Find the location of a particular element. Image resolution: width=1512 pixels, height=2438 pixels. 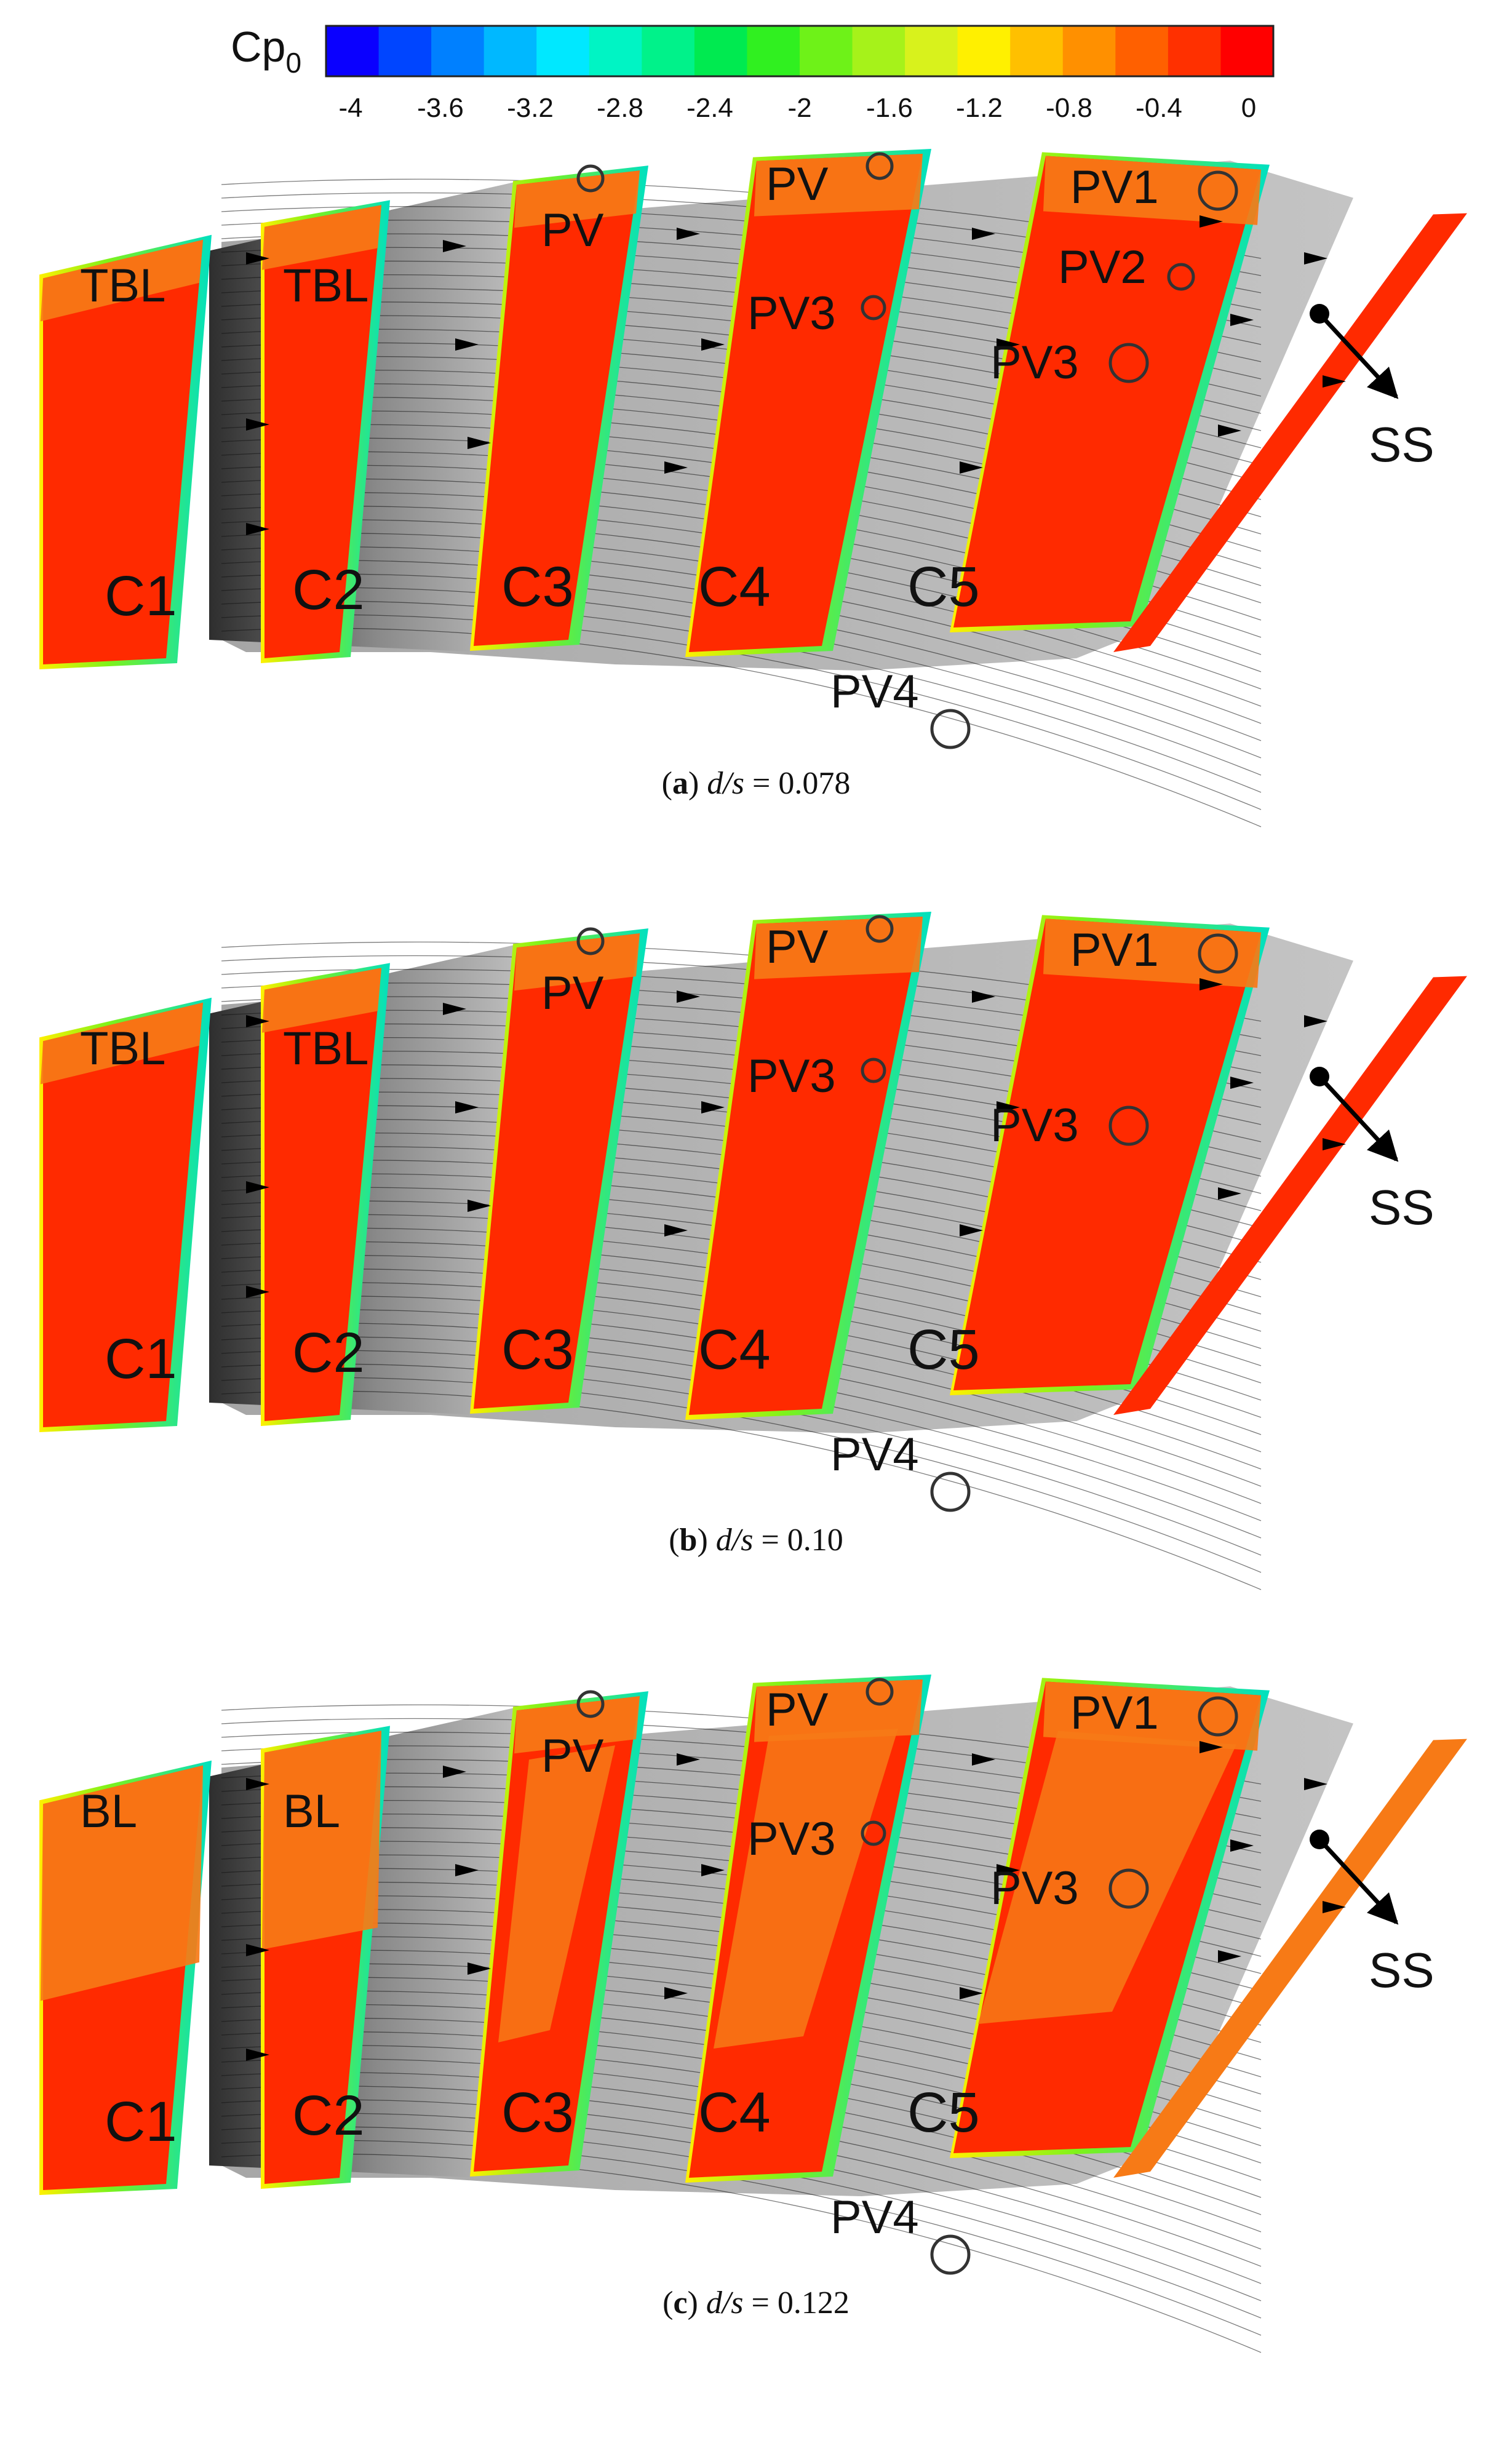

colorbar-tick-label: -2.4 is located at coordinates (709, 108).